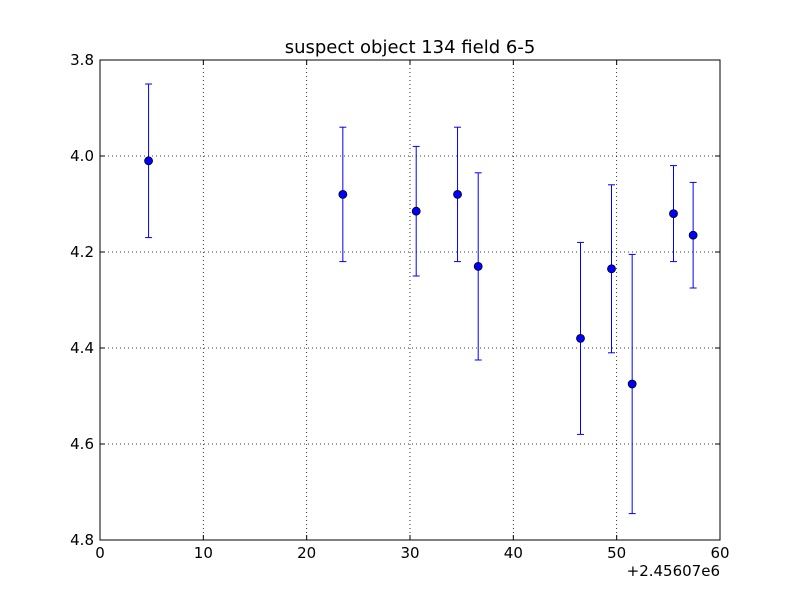  I want to click on y-tick-label: 4.6, so click(82, 444).